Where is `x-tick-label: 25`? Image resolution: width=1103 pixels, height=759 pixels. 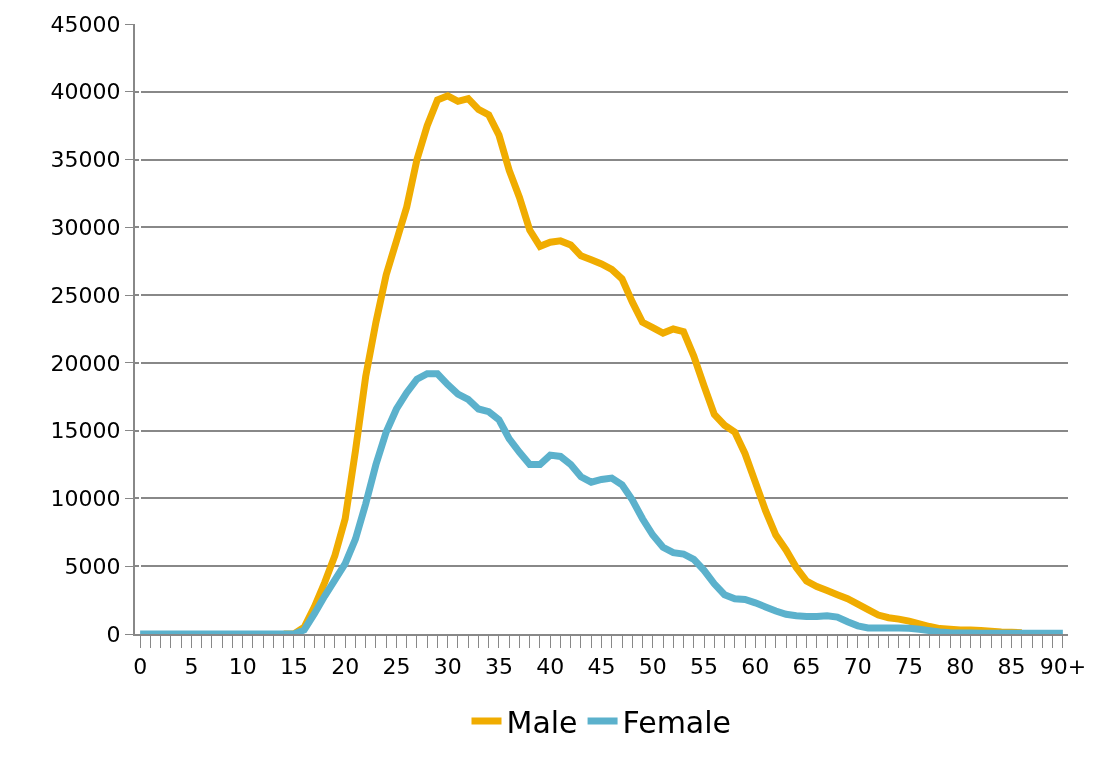 x-tick-label: 25 is located at coordinates (396, 667).